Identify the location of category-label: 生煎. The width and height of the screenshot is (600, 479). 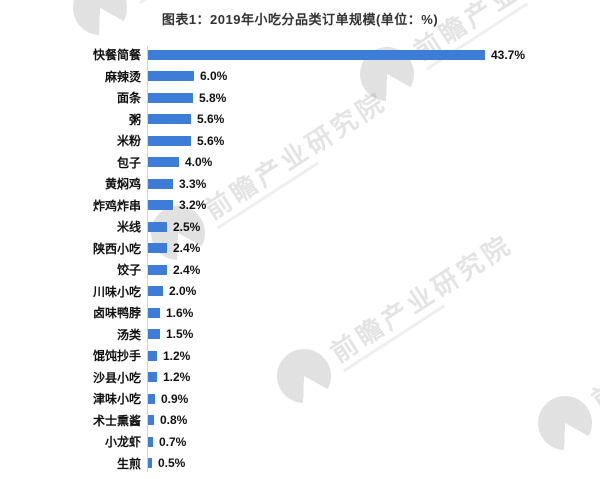
(128, 463).